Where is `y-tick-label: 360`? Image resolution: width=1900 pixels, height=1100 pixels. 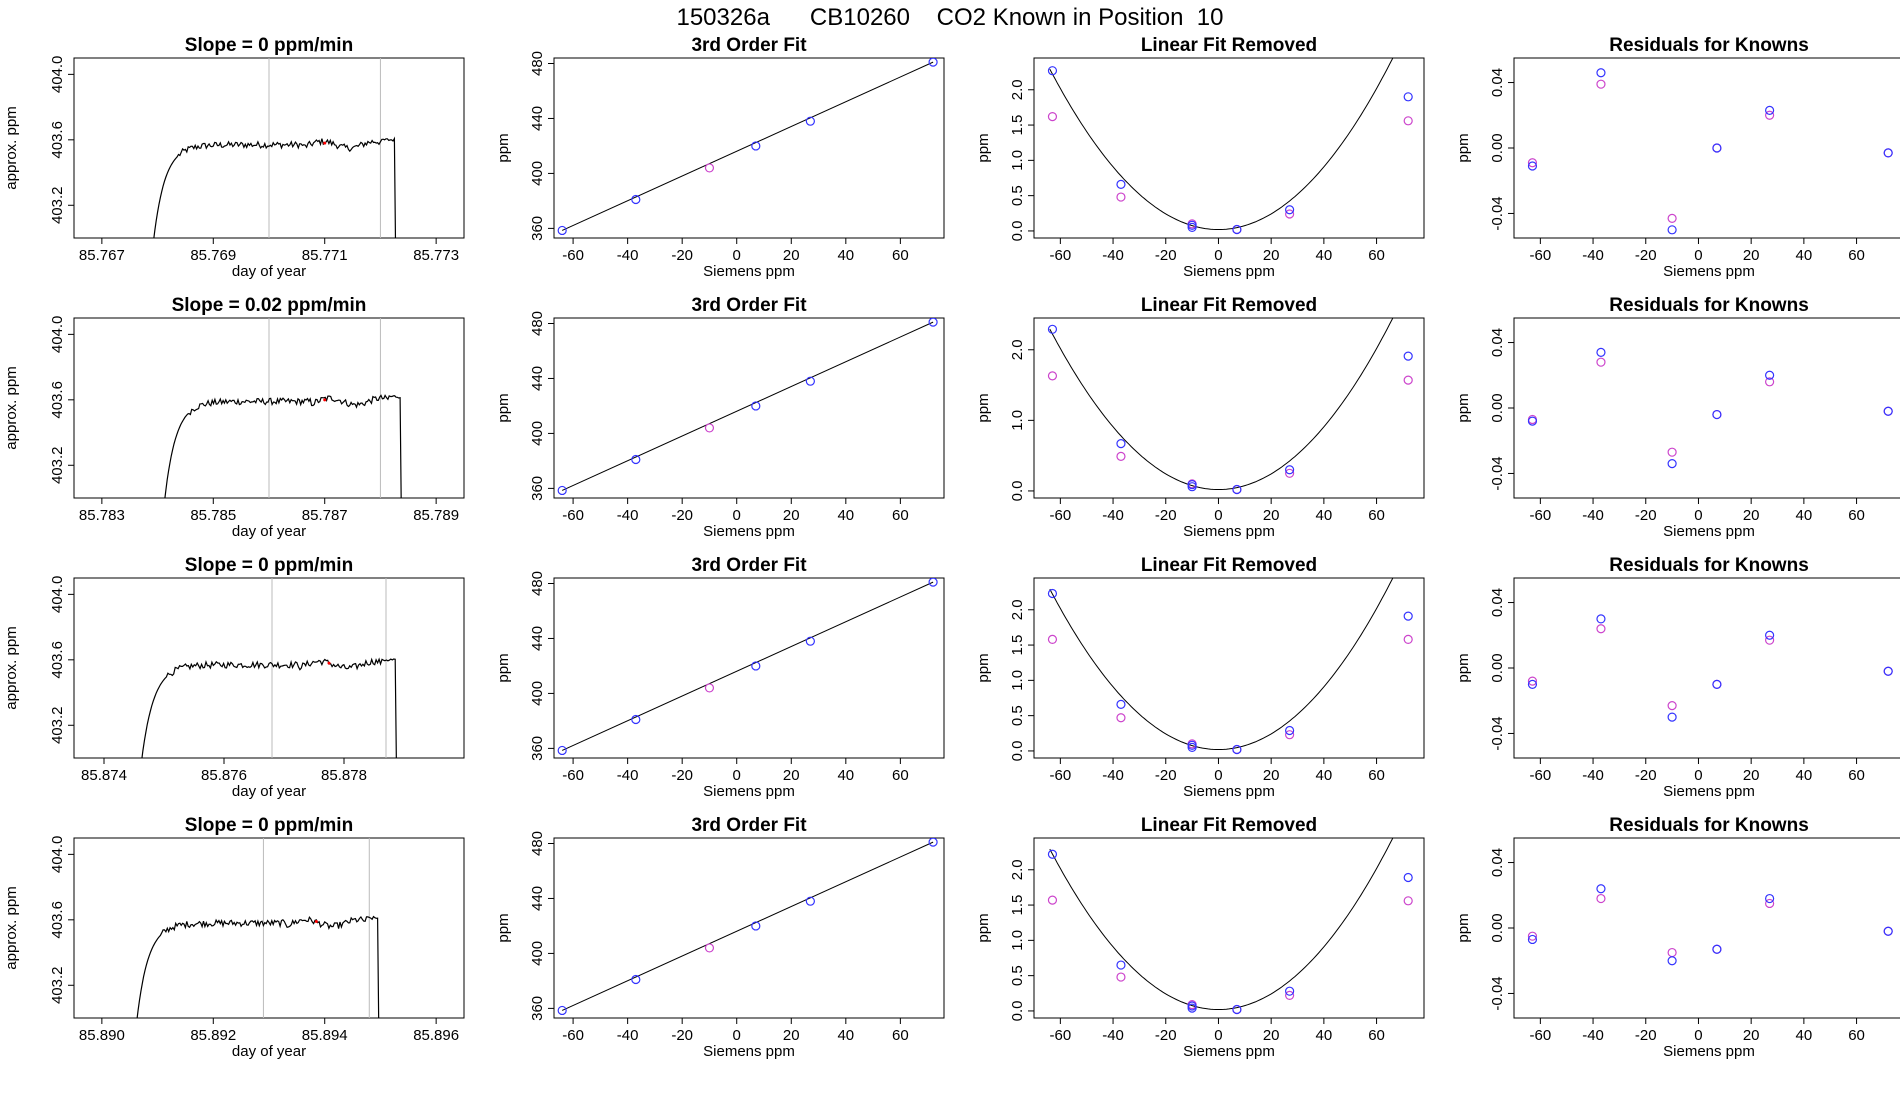
y-tick-label: 360 is located at coordinates (537, 748).